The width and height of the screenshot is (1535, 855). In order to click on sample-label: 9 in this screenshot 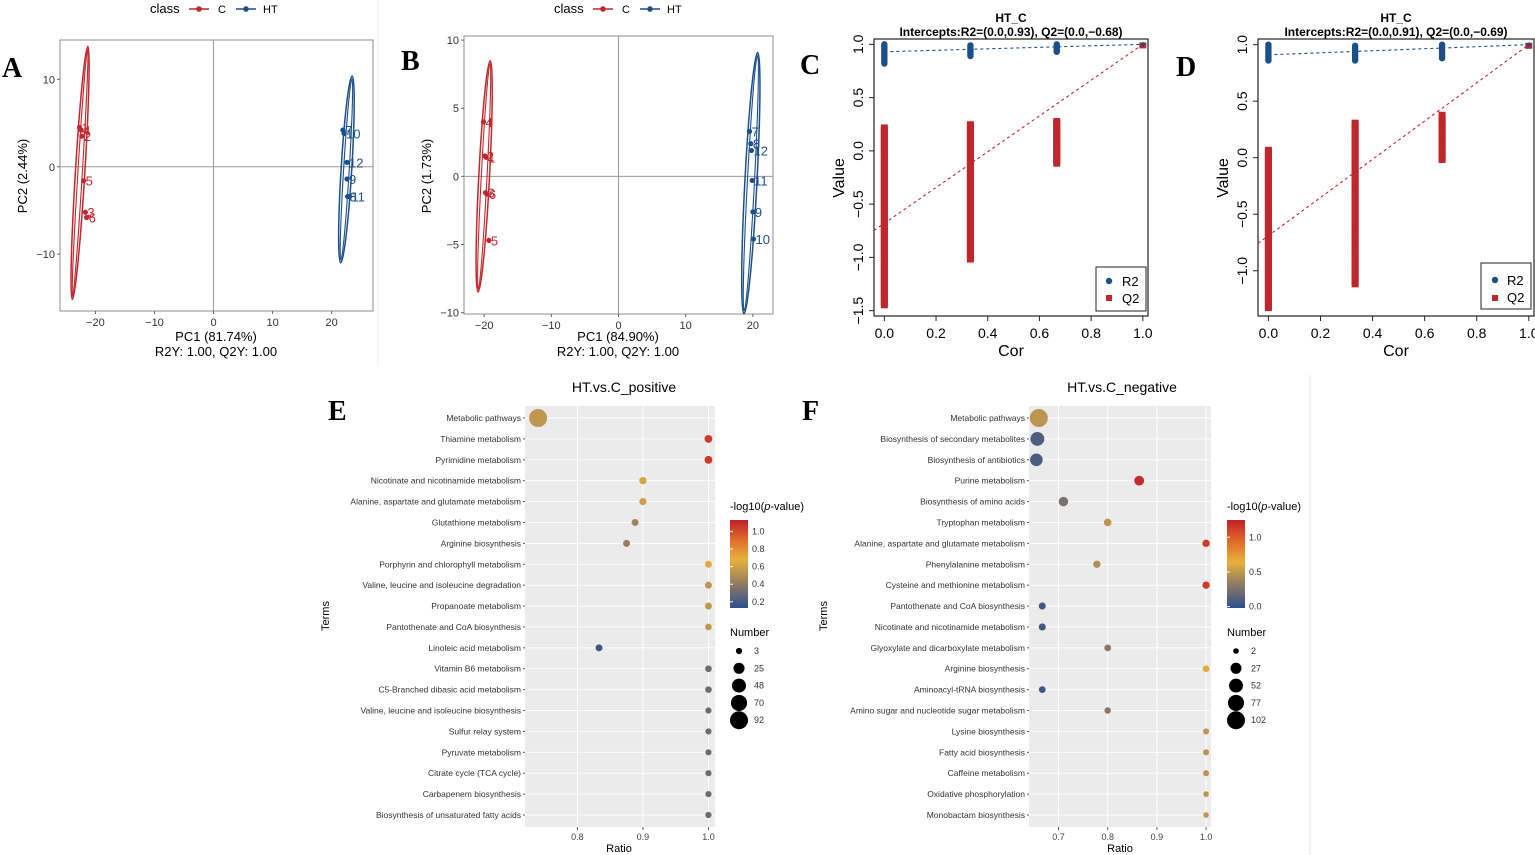, I will do `click(758, 212)`.